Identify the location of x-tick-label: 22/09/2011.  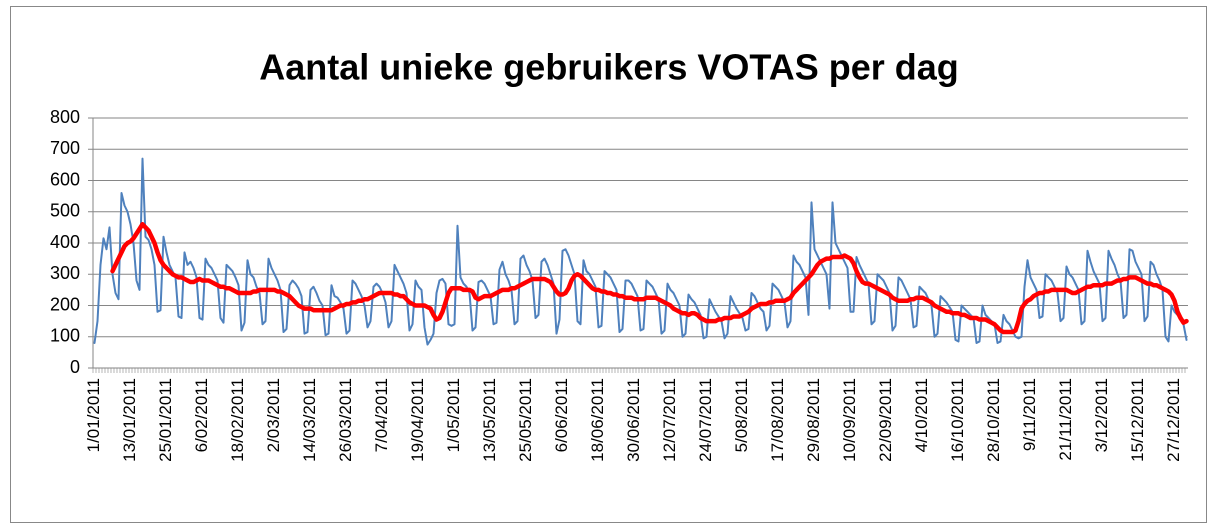
(885, 420).